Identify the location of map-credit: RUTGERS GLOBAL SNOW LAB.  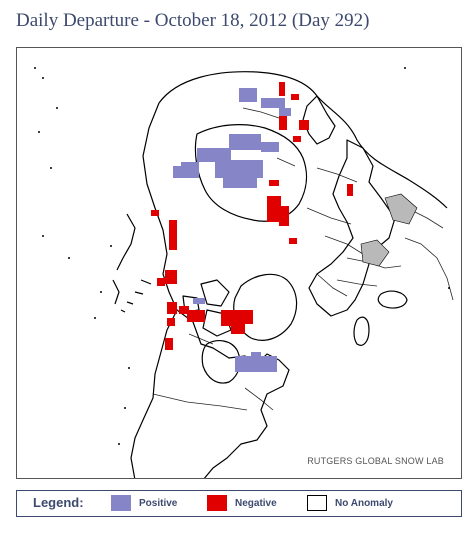
(375, 461).